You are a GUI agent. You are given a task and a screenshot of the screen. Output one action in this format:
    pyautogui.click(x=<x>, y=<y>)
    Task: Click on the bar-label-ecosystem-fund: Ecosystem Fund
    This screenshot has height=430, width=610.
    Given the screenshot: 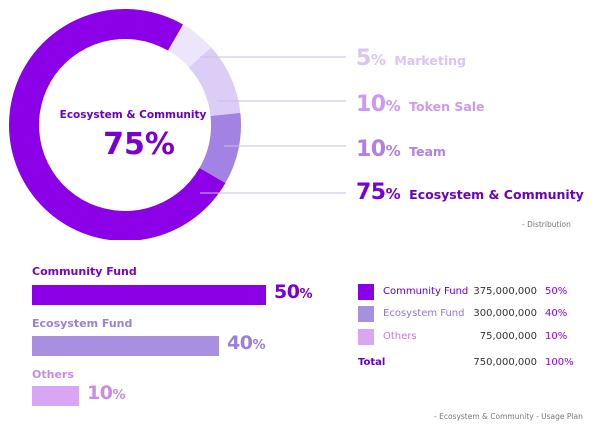 What is the action you would take?
    pyautogui.click(x=82, y=323)
    